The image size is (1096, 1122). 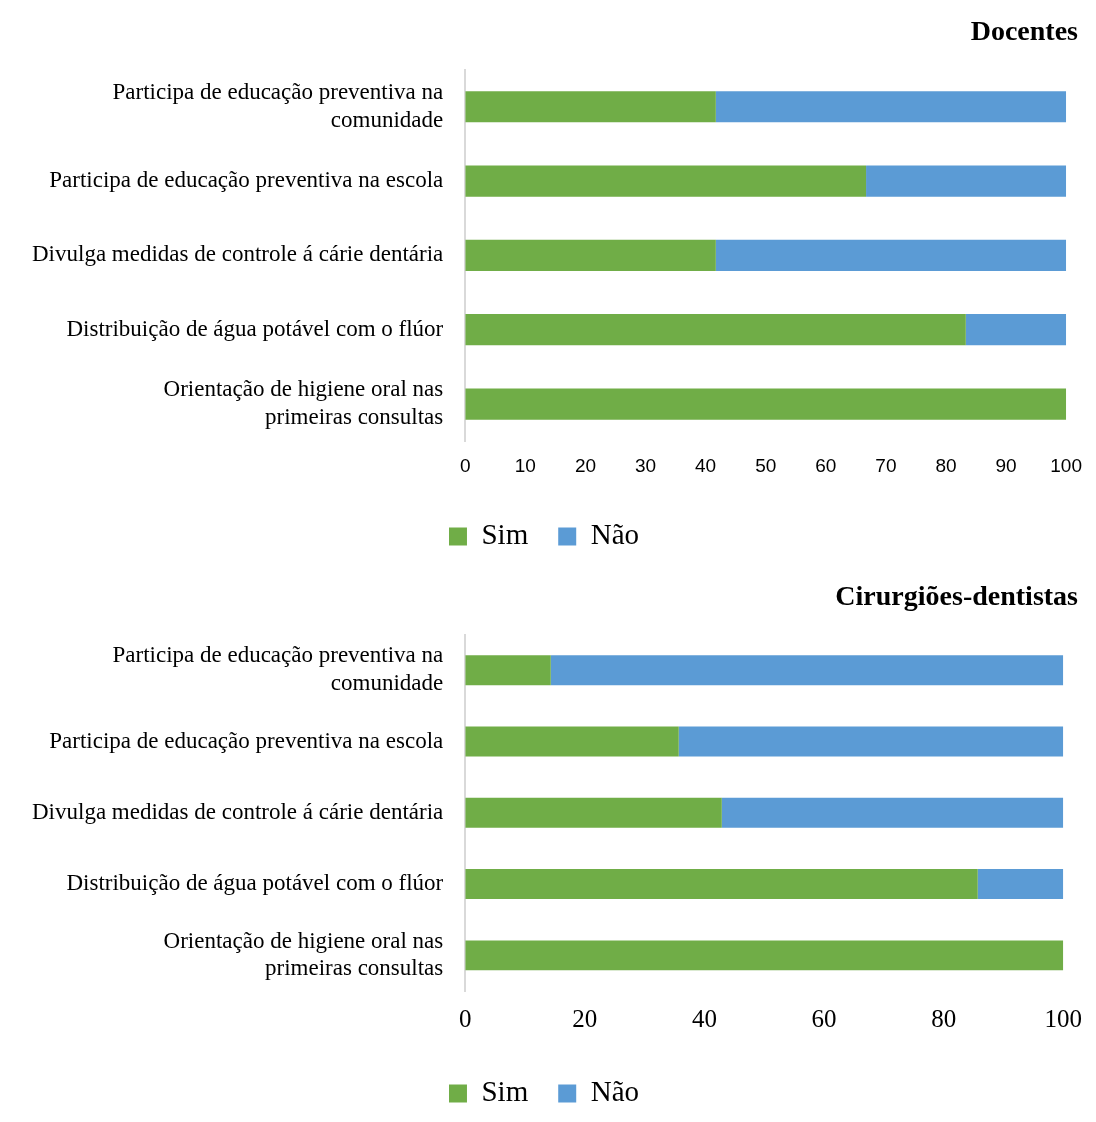 I want to click on x-tick-label: 30, so click(x=645, y=465).